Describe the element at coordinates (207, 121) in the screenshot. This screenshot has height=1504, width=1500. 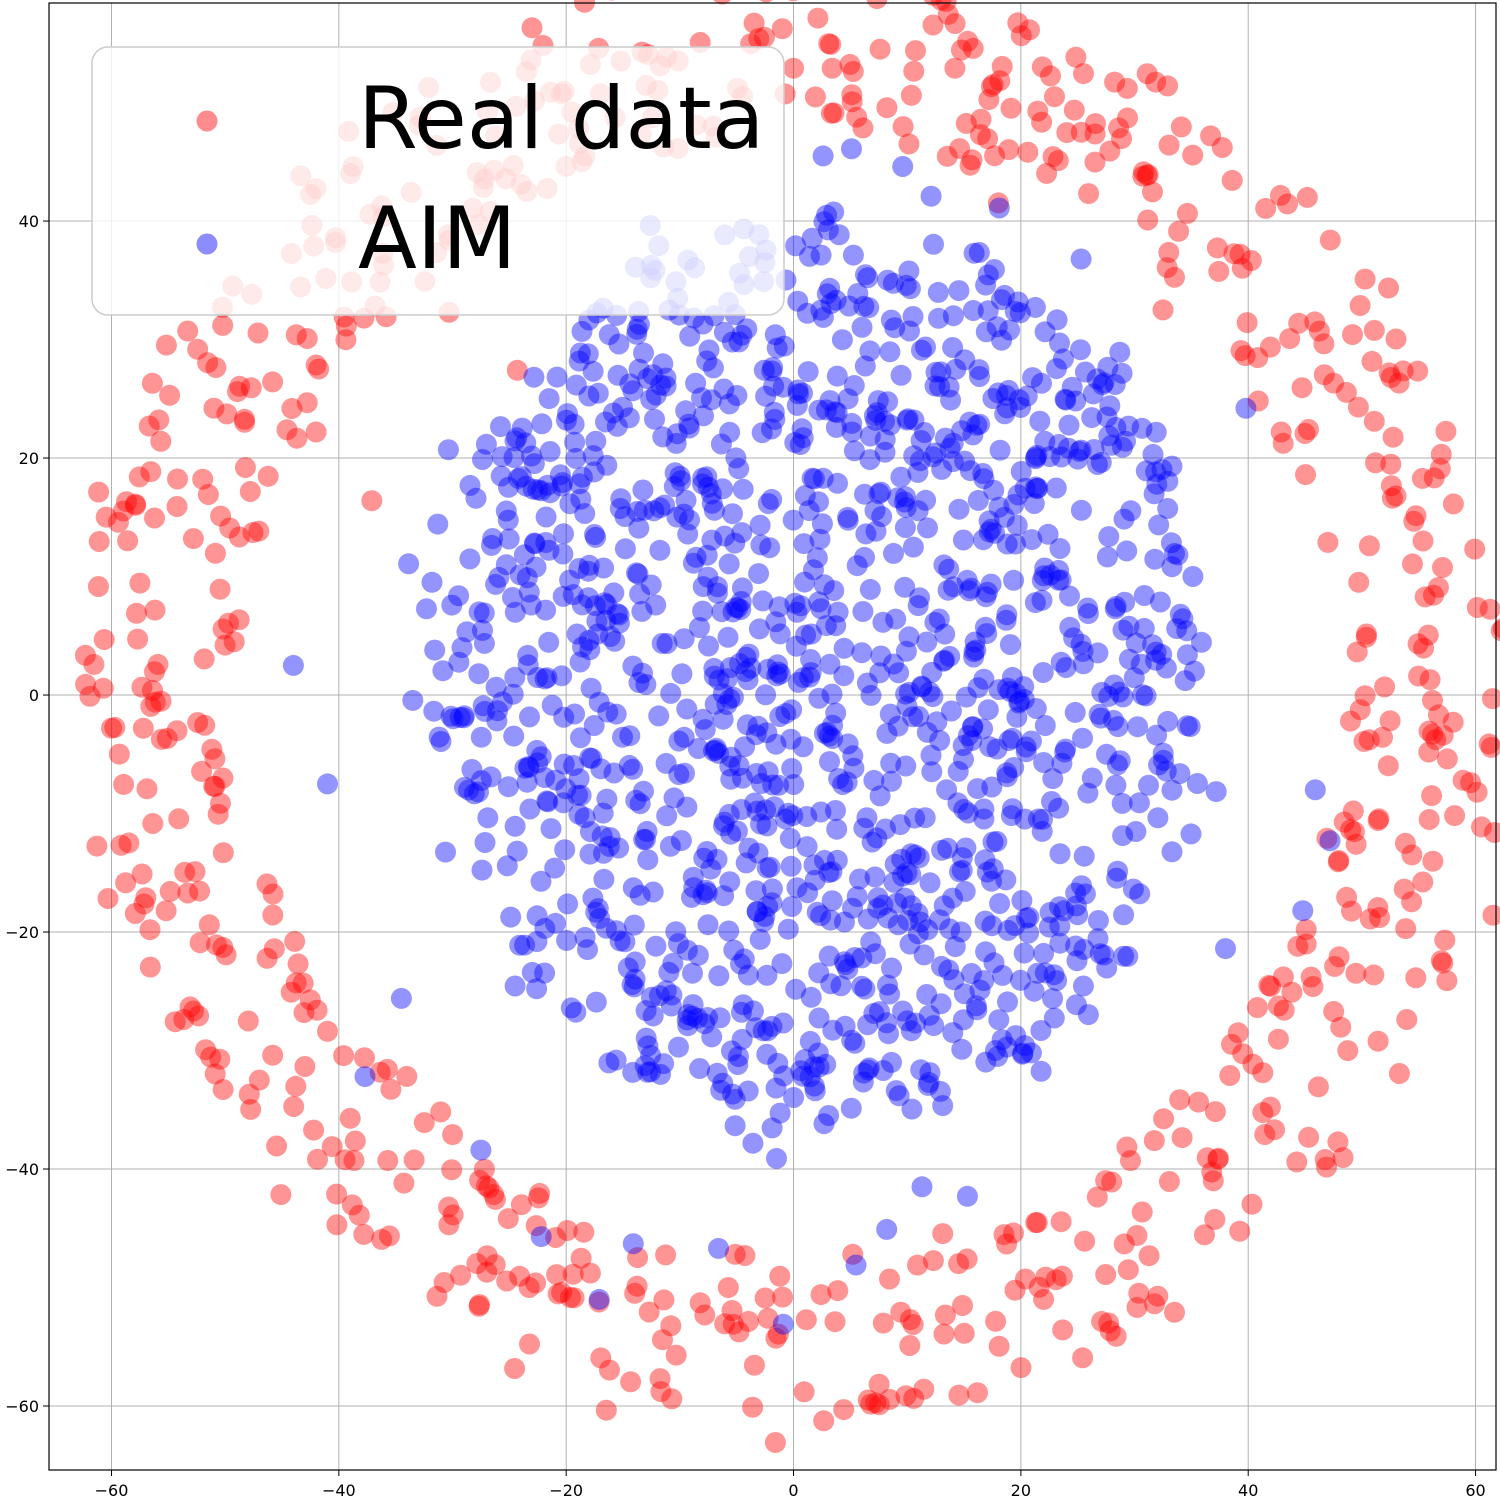
I see `legend-marker-real-data` at that location.